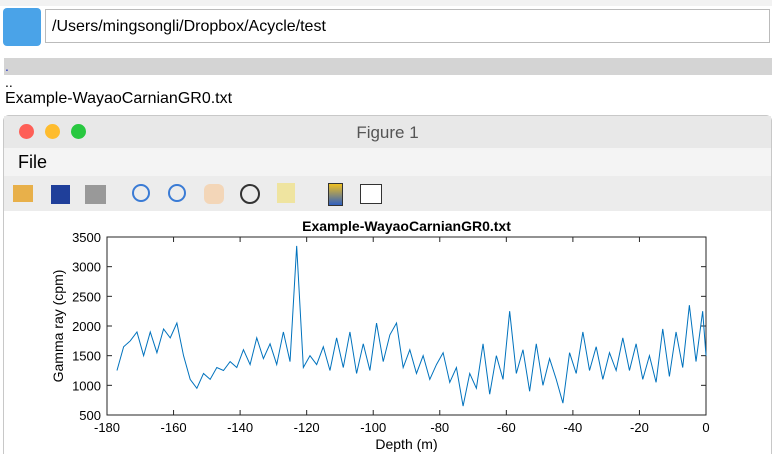 Image resolution: width=772 pixels, height=454 pixels. What do you see at coordinates (439, 427) in the screenshot?
I see `x-tick-label: -80` at bounding box center [439, 427].